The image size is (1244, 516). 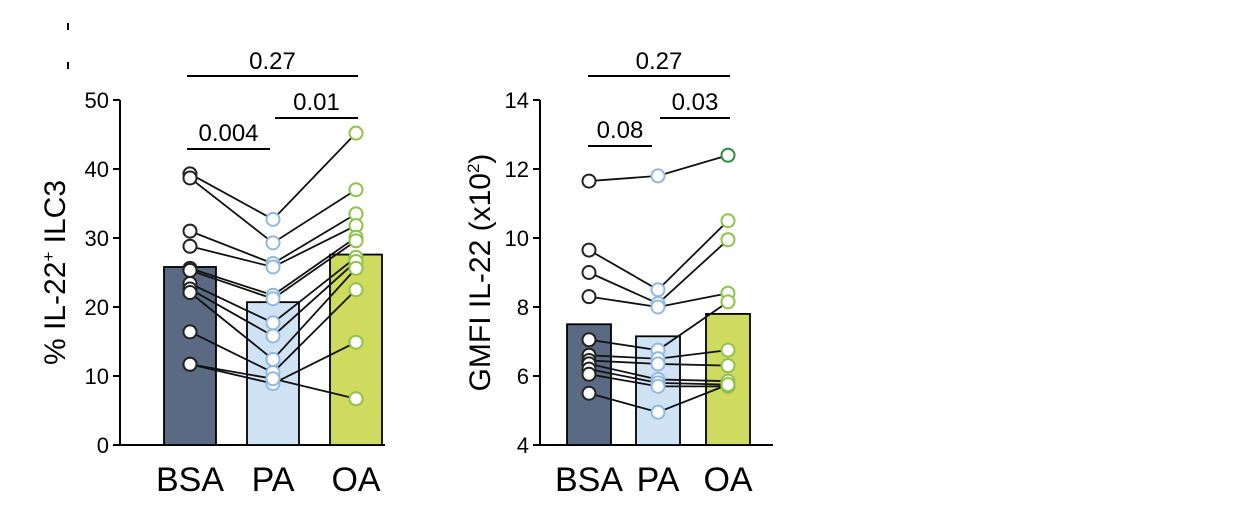 I want to click on y-tick-label: 6, so click(x=523, y=376).